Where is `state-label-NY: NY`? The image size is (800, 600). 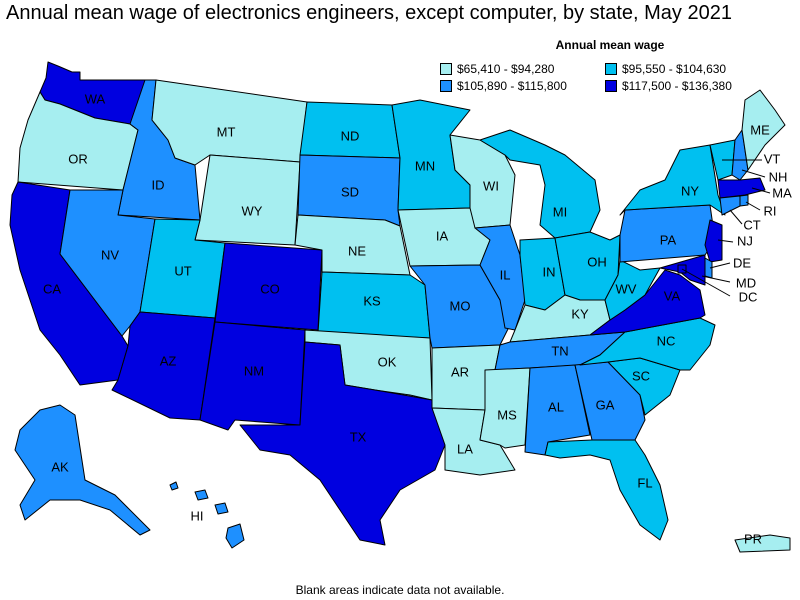
state-label-NY: NY is located at coordinates (690, 190).